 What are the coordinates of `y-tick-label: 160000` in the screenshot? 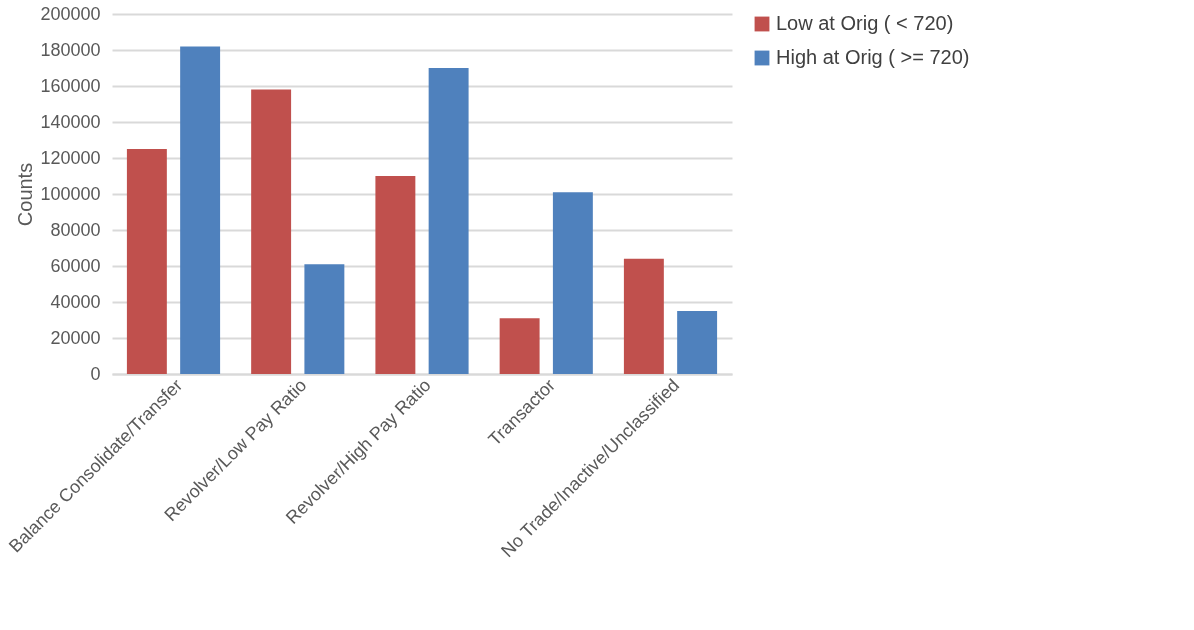 It's located at (70, 85).